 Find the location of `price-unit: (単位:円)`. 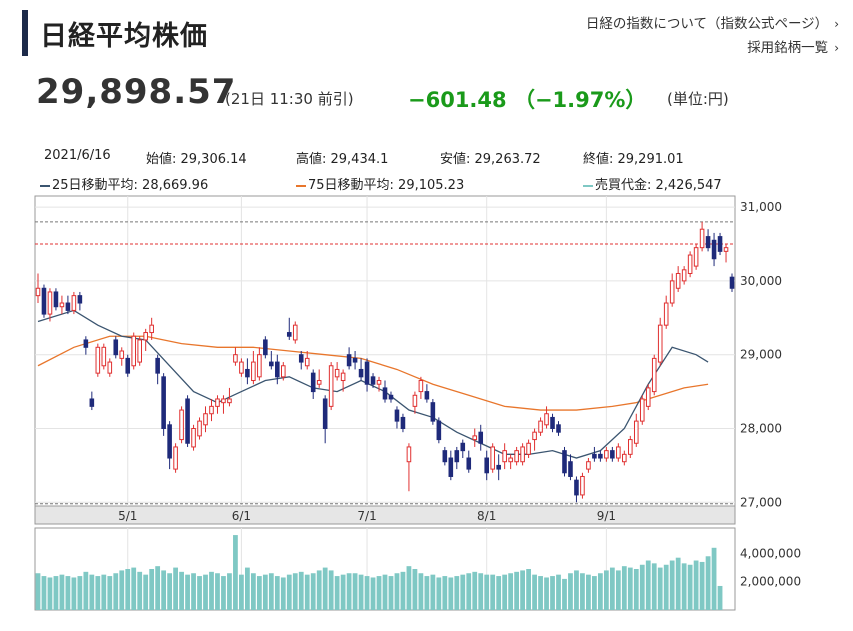

price-unit: (単位:円) is located at coordinates (698, 99).